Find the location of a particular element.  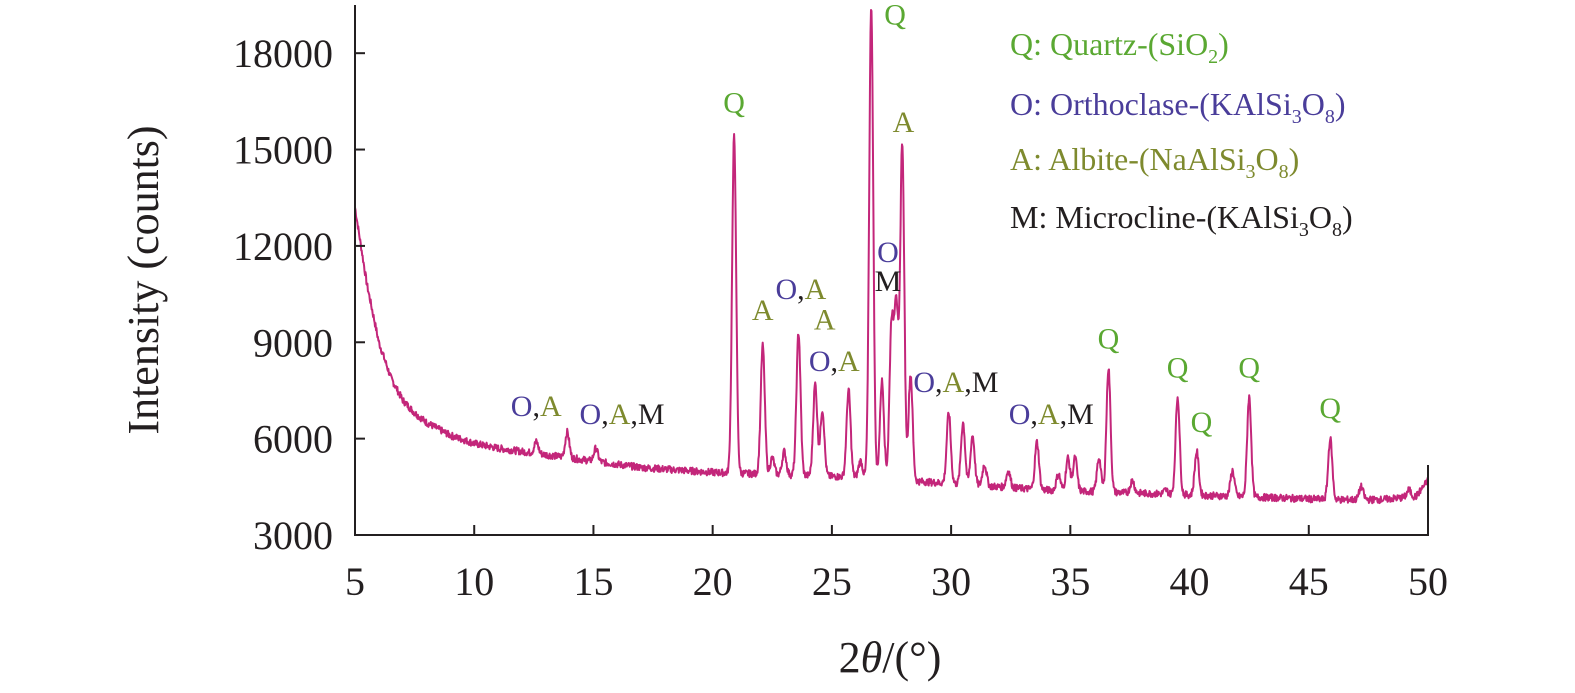

x-axis-title-symbol: θ is located at coordinates (872, 657).